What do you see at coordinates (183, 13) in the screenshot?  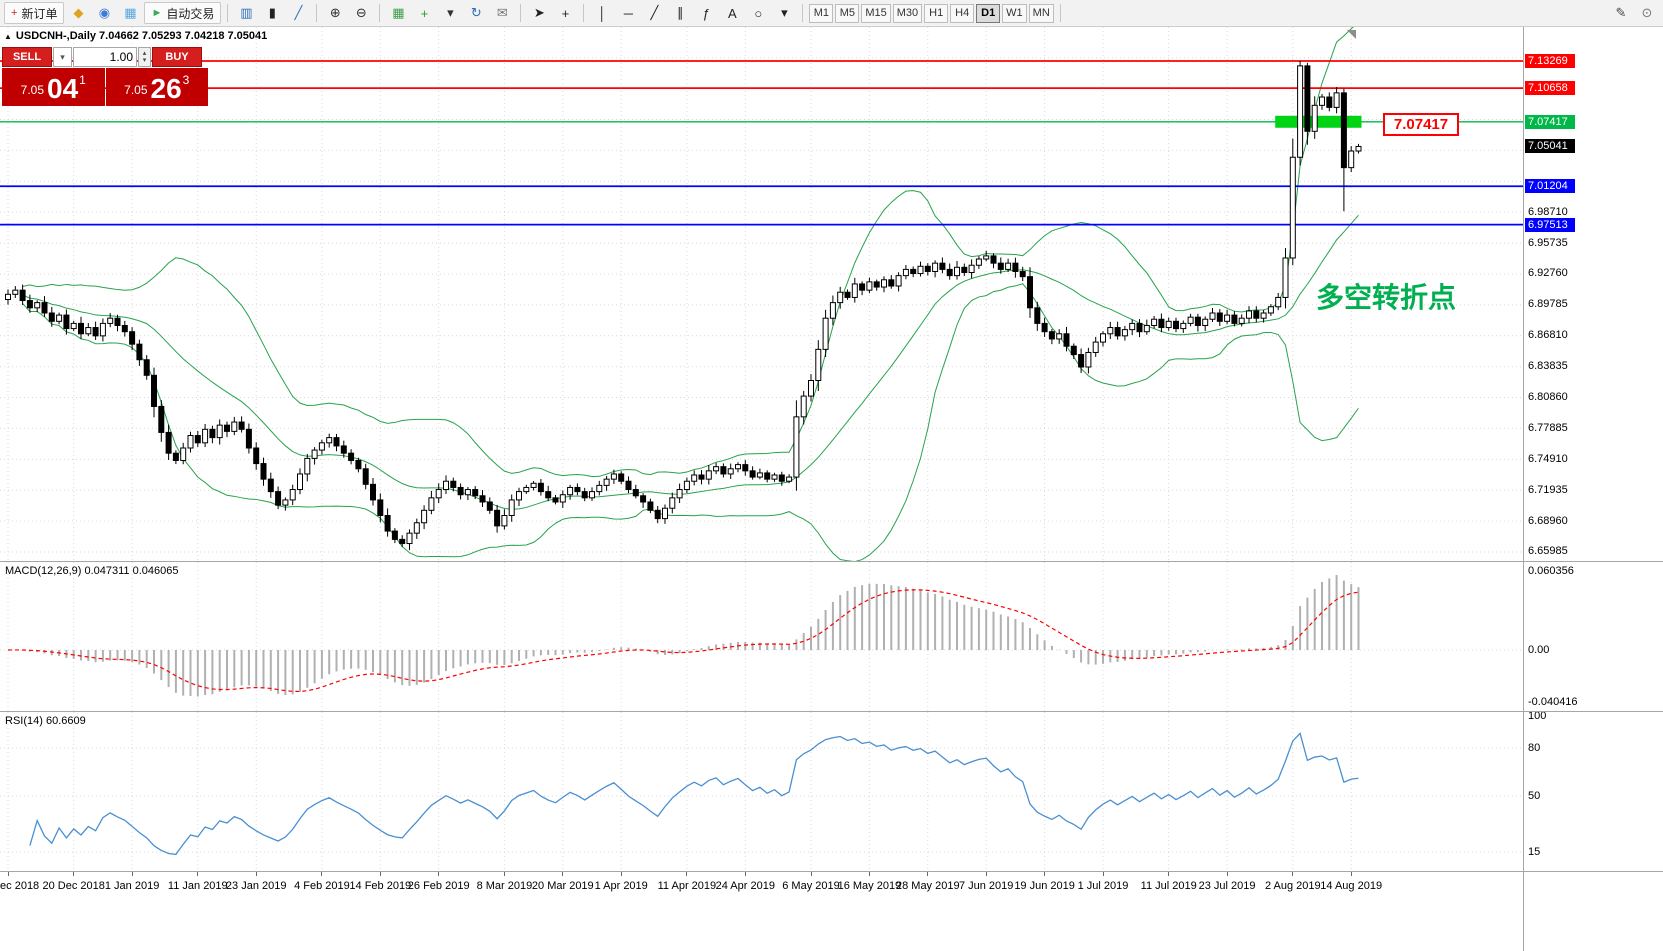 I see `autotrading-button: ► 自动交易` at bounding box center [183, 13].